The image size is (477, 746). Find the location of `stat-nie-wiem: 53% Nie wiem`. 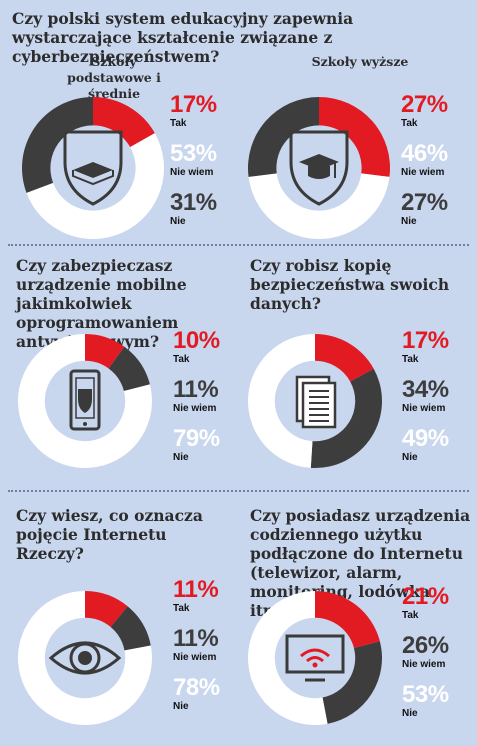

stat-nie-wiem: 53% Nie wiem is located at coordinates (193, 160).